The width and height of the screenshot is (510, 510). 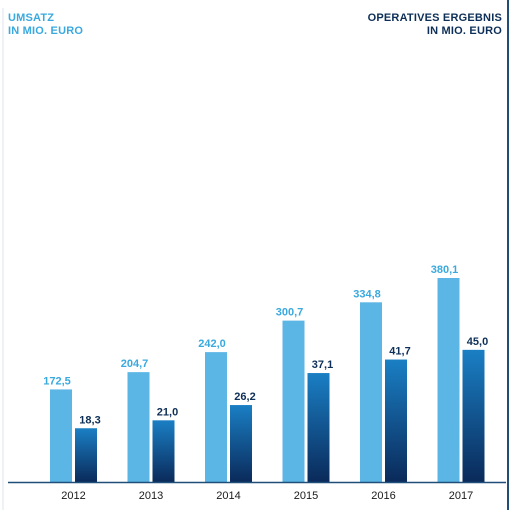 What do you see at coordinates (86, 455) in the screenshot?
I see `ergebnis-bar-2012` at bounding box center [86, 455].